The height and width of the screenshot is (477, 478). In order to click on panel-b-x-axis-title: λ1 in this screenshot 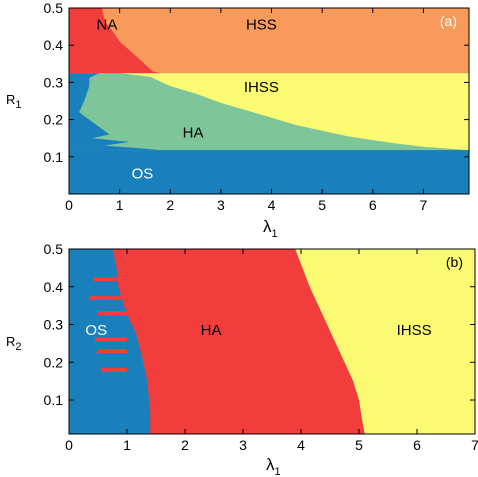, I will do `click(273, 466)`.